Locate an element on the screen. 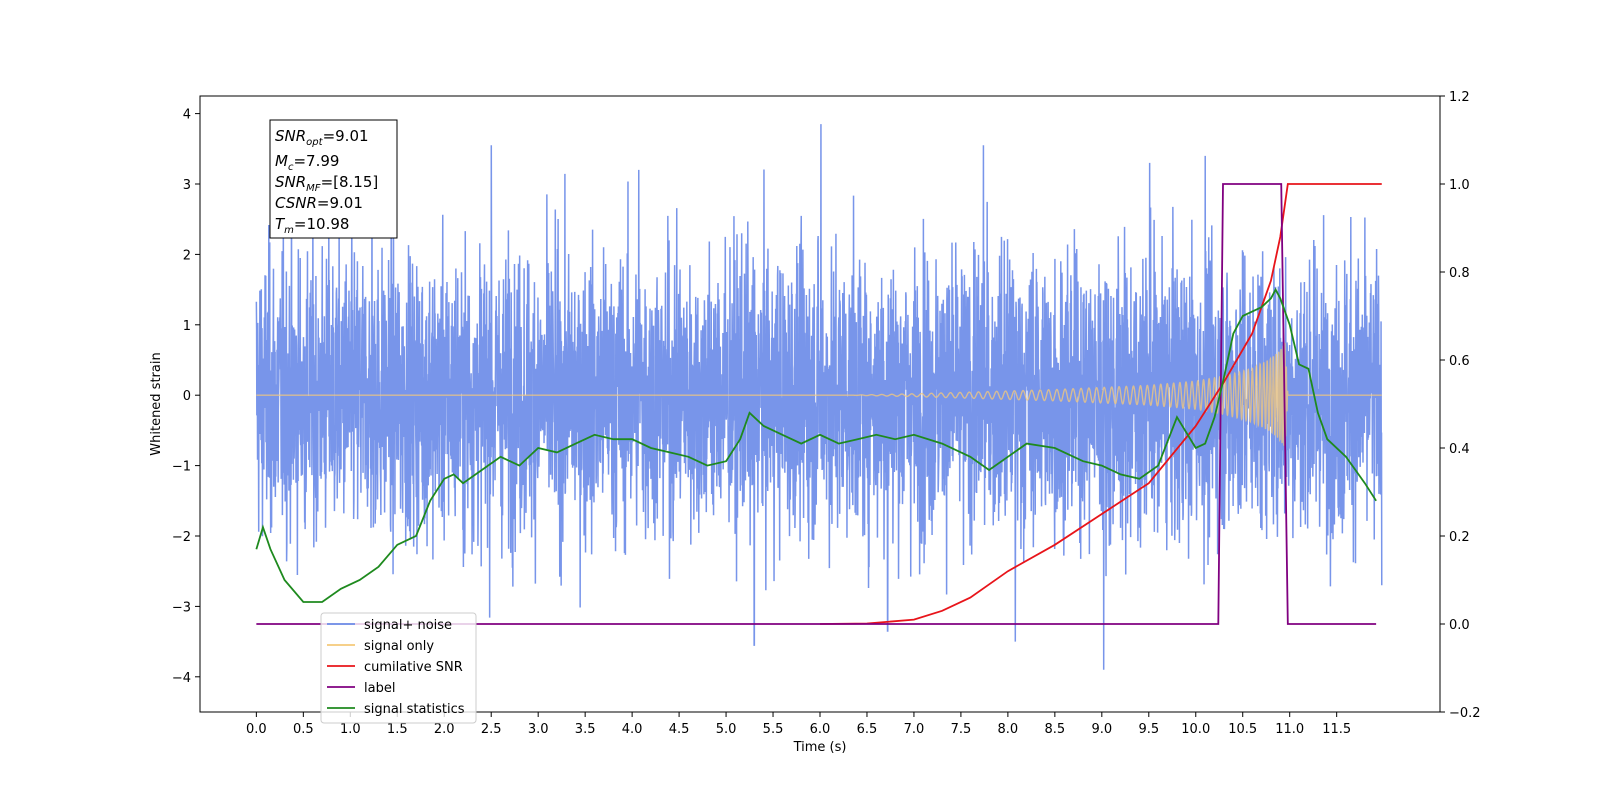 The width and height of the screenshot is (1600, 800). x-tick-label: 1.5 is located at coordinates (397, 729).